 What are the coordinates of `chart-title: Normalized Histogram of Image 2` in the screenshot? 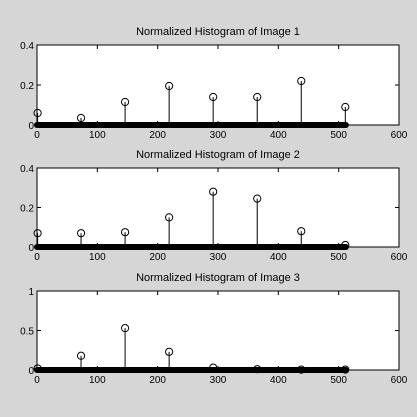 It's located at (218, 155).